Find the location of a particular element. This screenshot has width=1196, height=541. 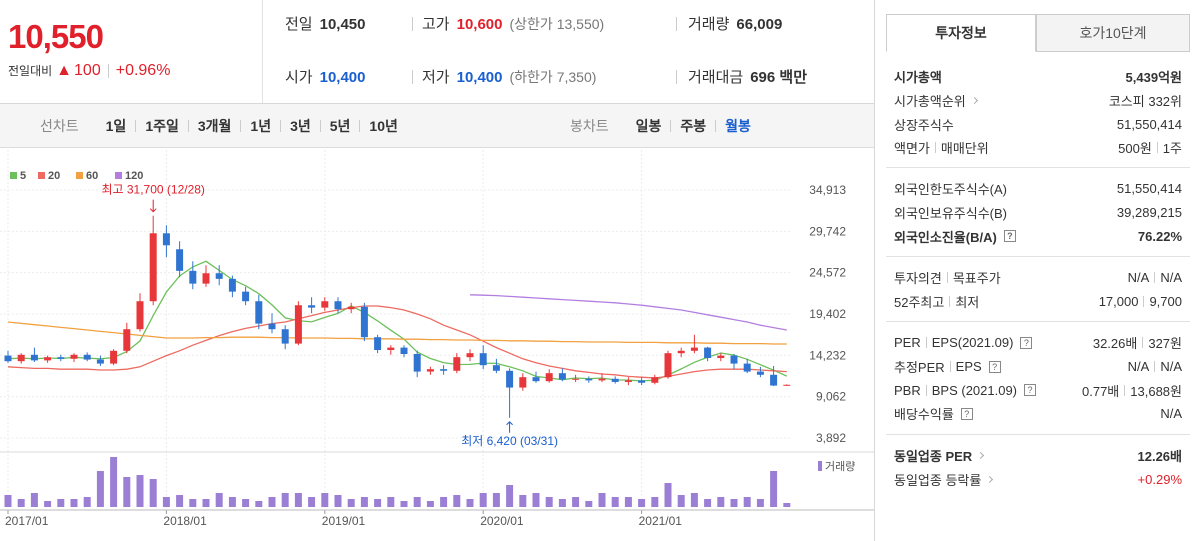

high-arrow is located at coordinates (153, 206).